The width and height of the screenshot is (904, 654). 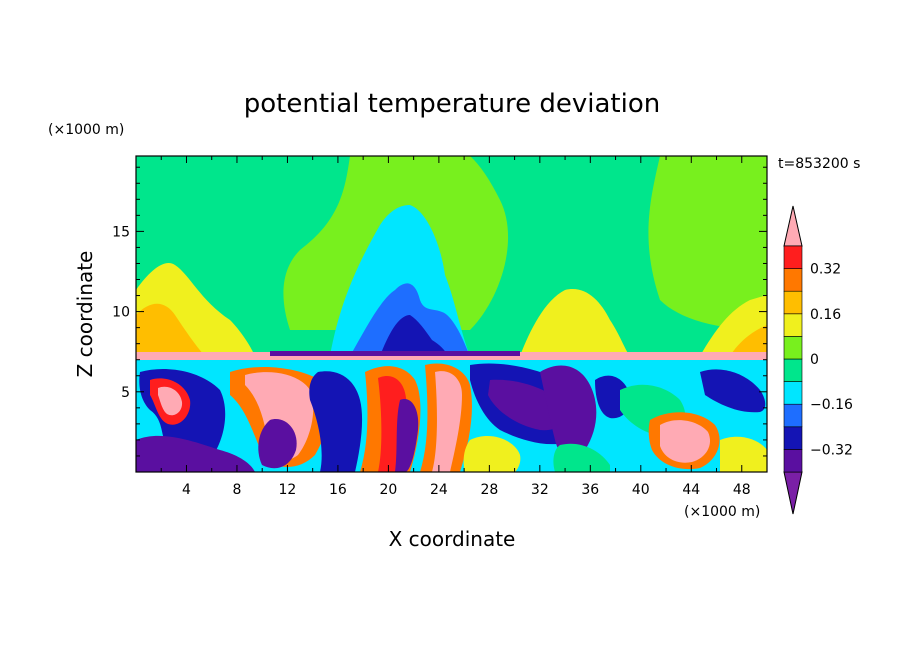 I want to click on colorbar-label: −0.16, so click(x=831, y=405).